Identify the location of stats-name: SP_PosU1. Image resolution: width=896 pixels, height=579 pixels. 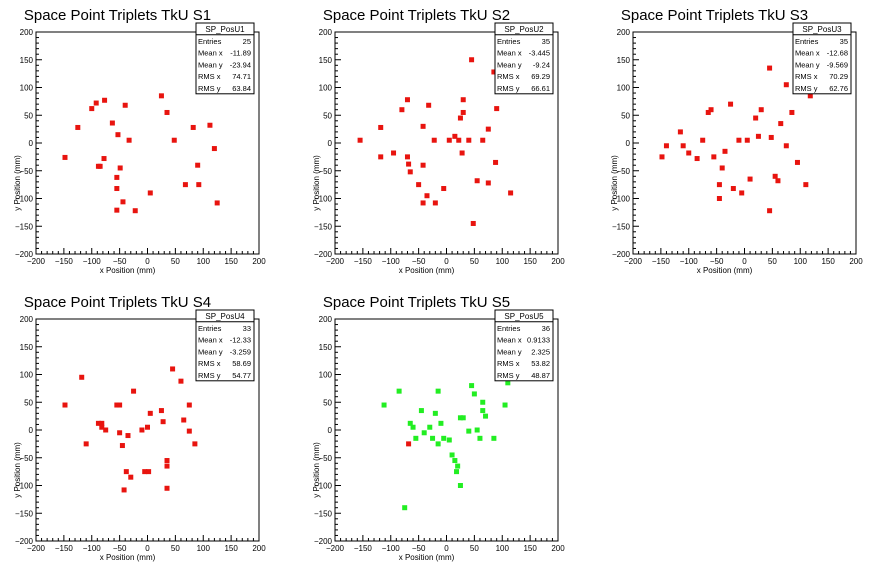
(225, 29).